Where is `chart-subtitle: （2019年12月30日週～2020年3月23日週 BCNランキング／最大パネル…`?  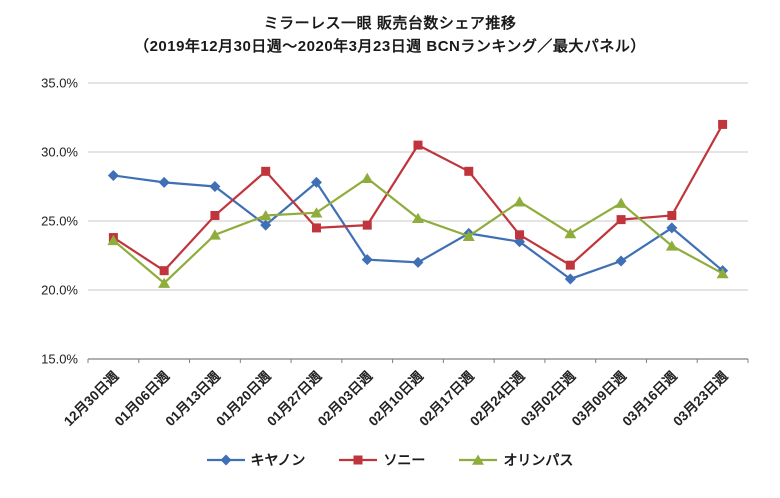 chart-subtitle: （2019年12月30日週～2020年3月23日週 BCNランキング／最大パネル… is located at coordinates (390, 47).